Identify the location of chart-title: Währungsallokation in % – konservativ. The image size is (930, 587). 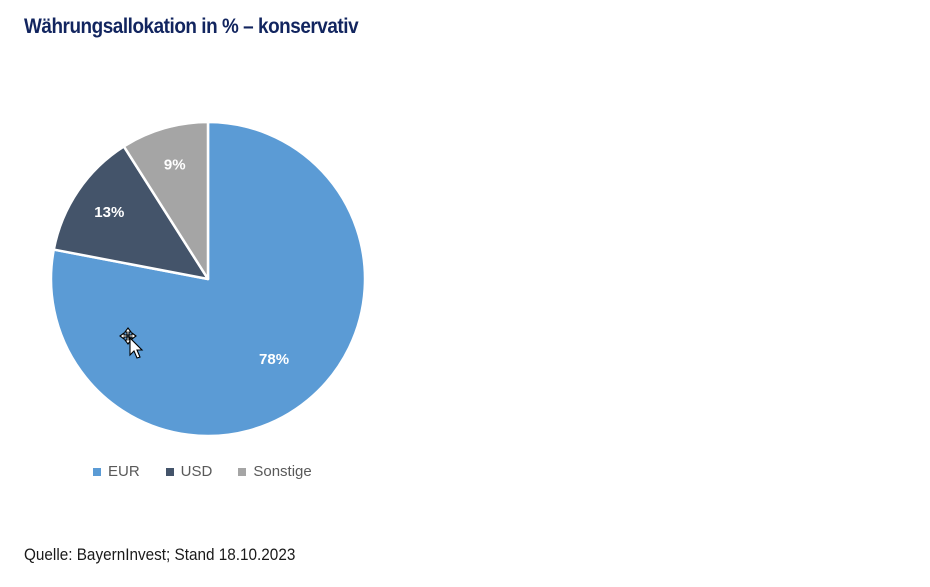
(191, 26).